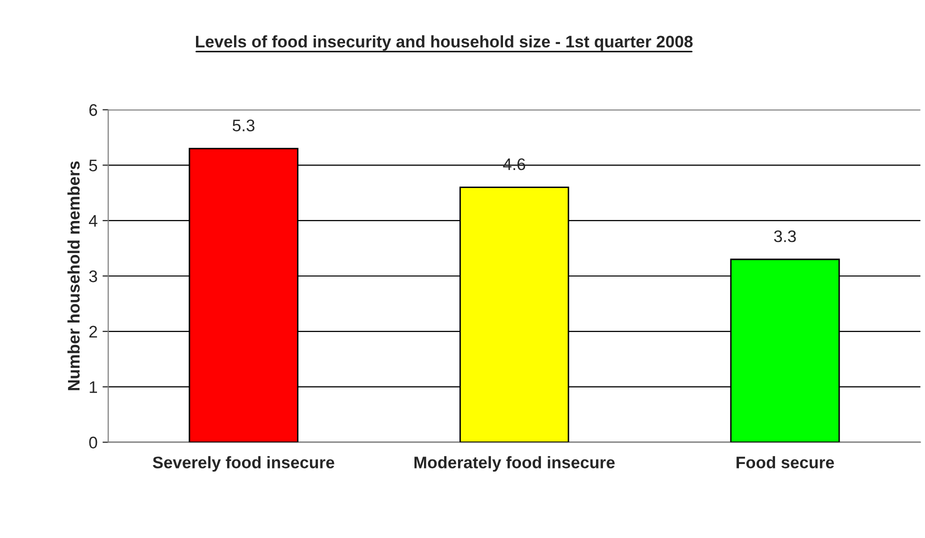  Describe the element at coordinates (514, 464) in the screenshot. I see `x-tick-label: Moderately food insecure` at that location.